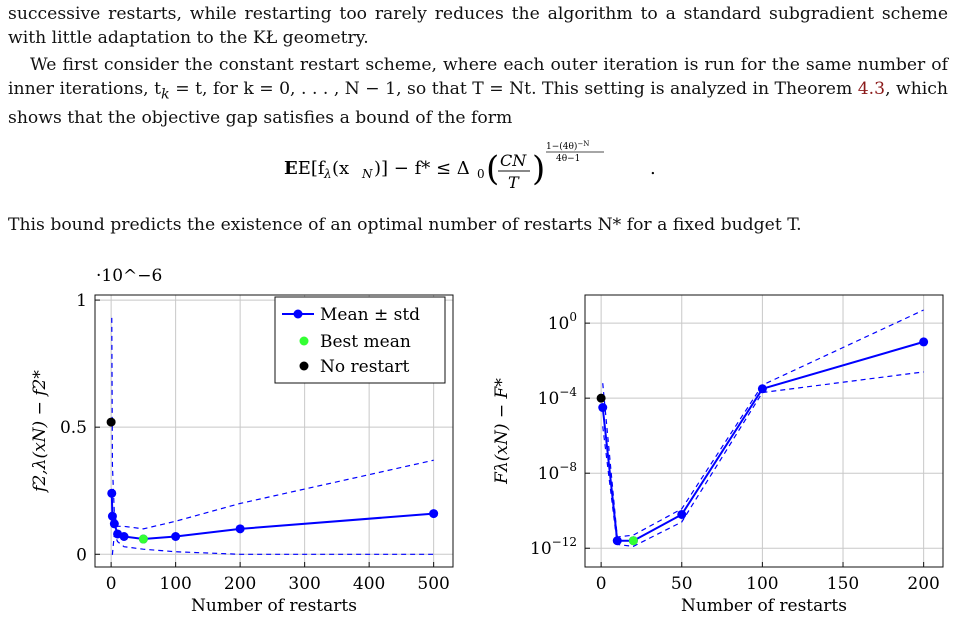 The width and height of the screenshot is (955, 617). What do you see at coordinates (513, 160) in the screenshot?
I see `eq-frac-num: CN` at bounding box center [513, 160].